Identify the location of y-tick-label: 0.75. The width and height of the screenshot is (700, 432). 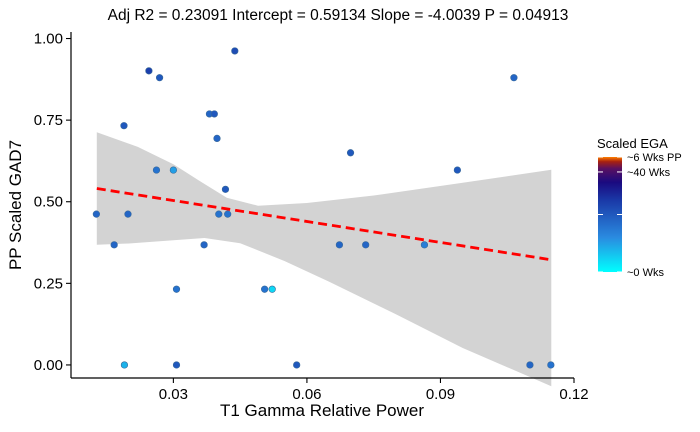
(48, 120).